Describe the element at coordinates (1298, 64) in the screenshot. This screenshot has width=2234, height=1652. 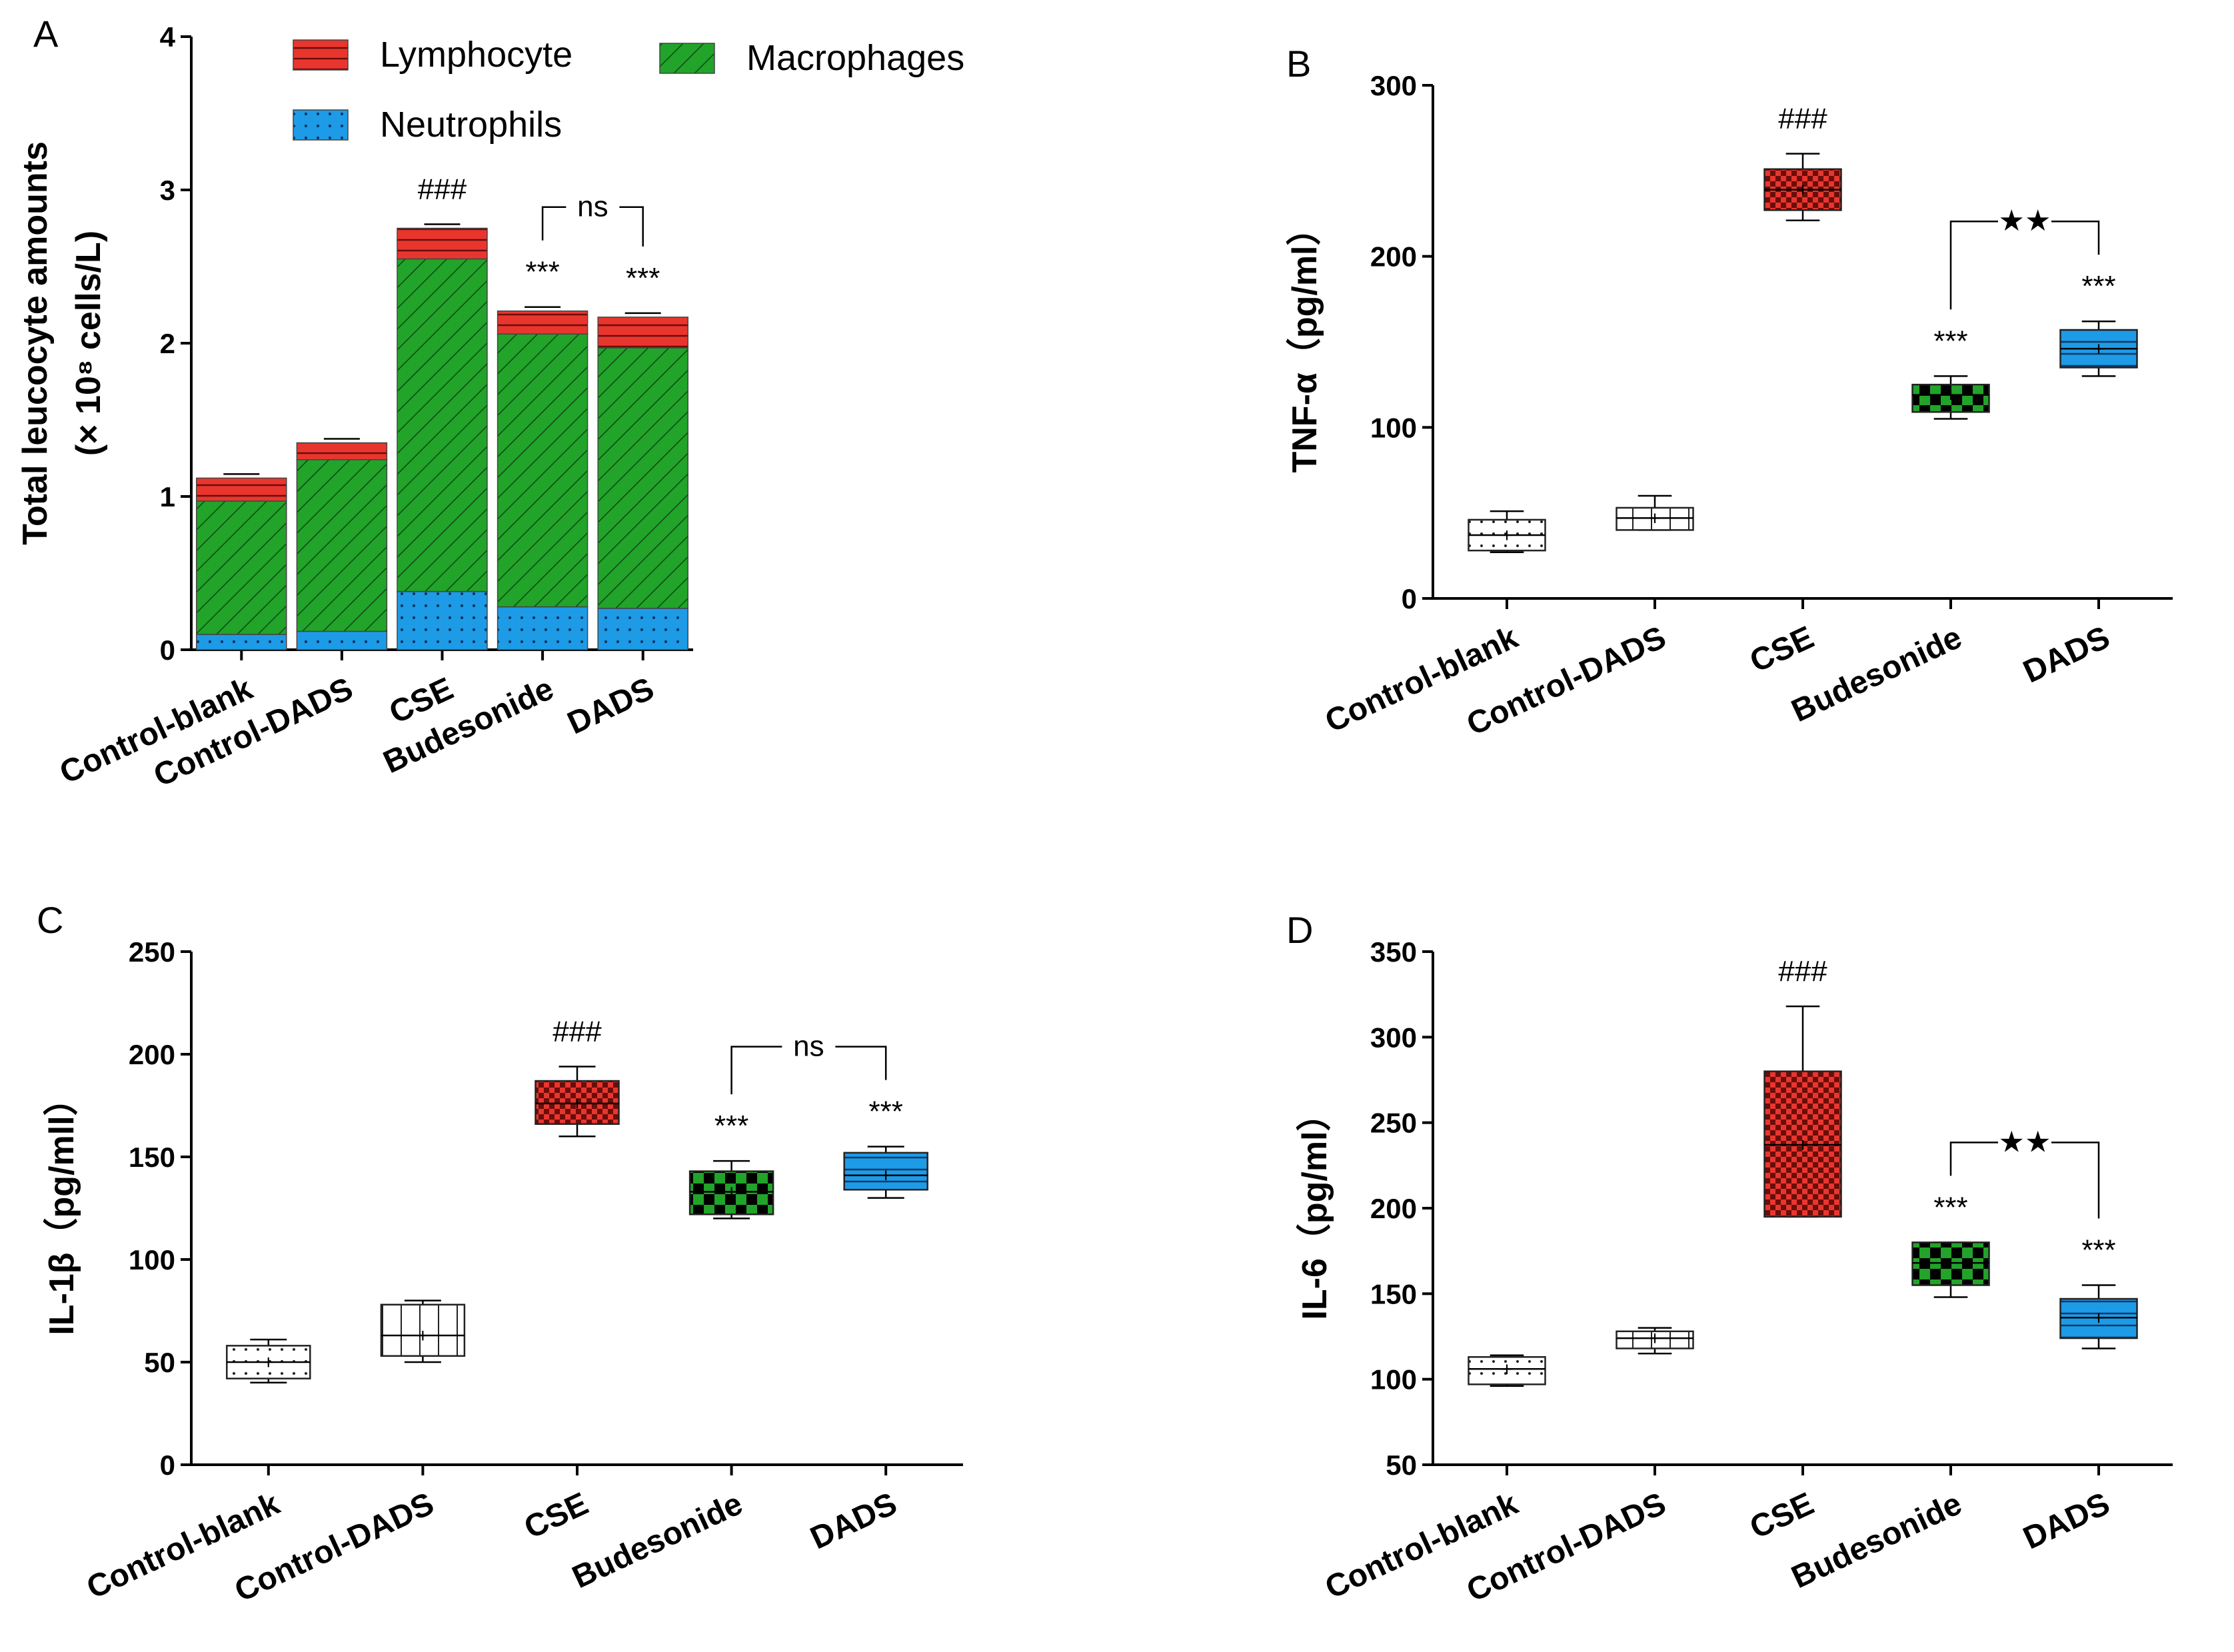
I see `panel-label: B` at that location.